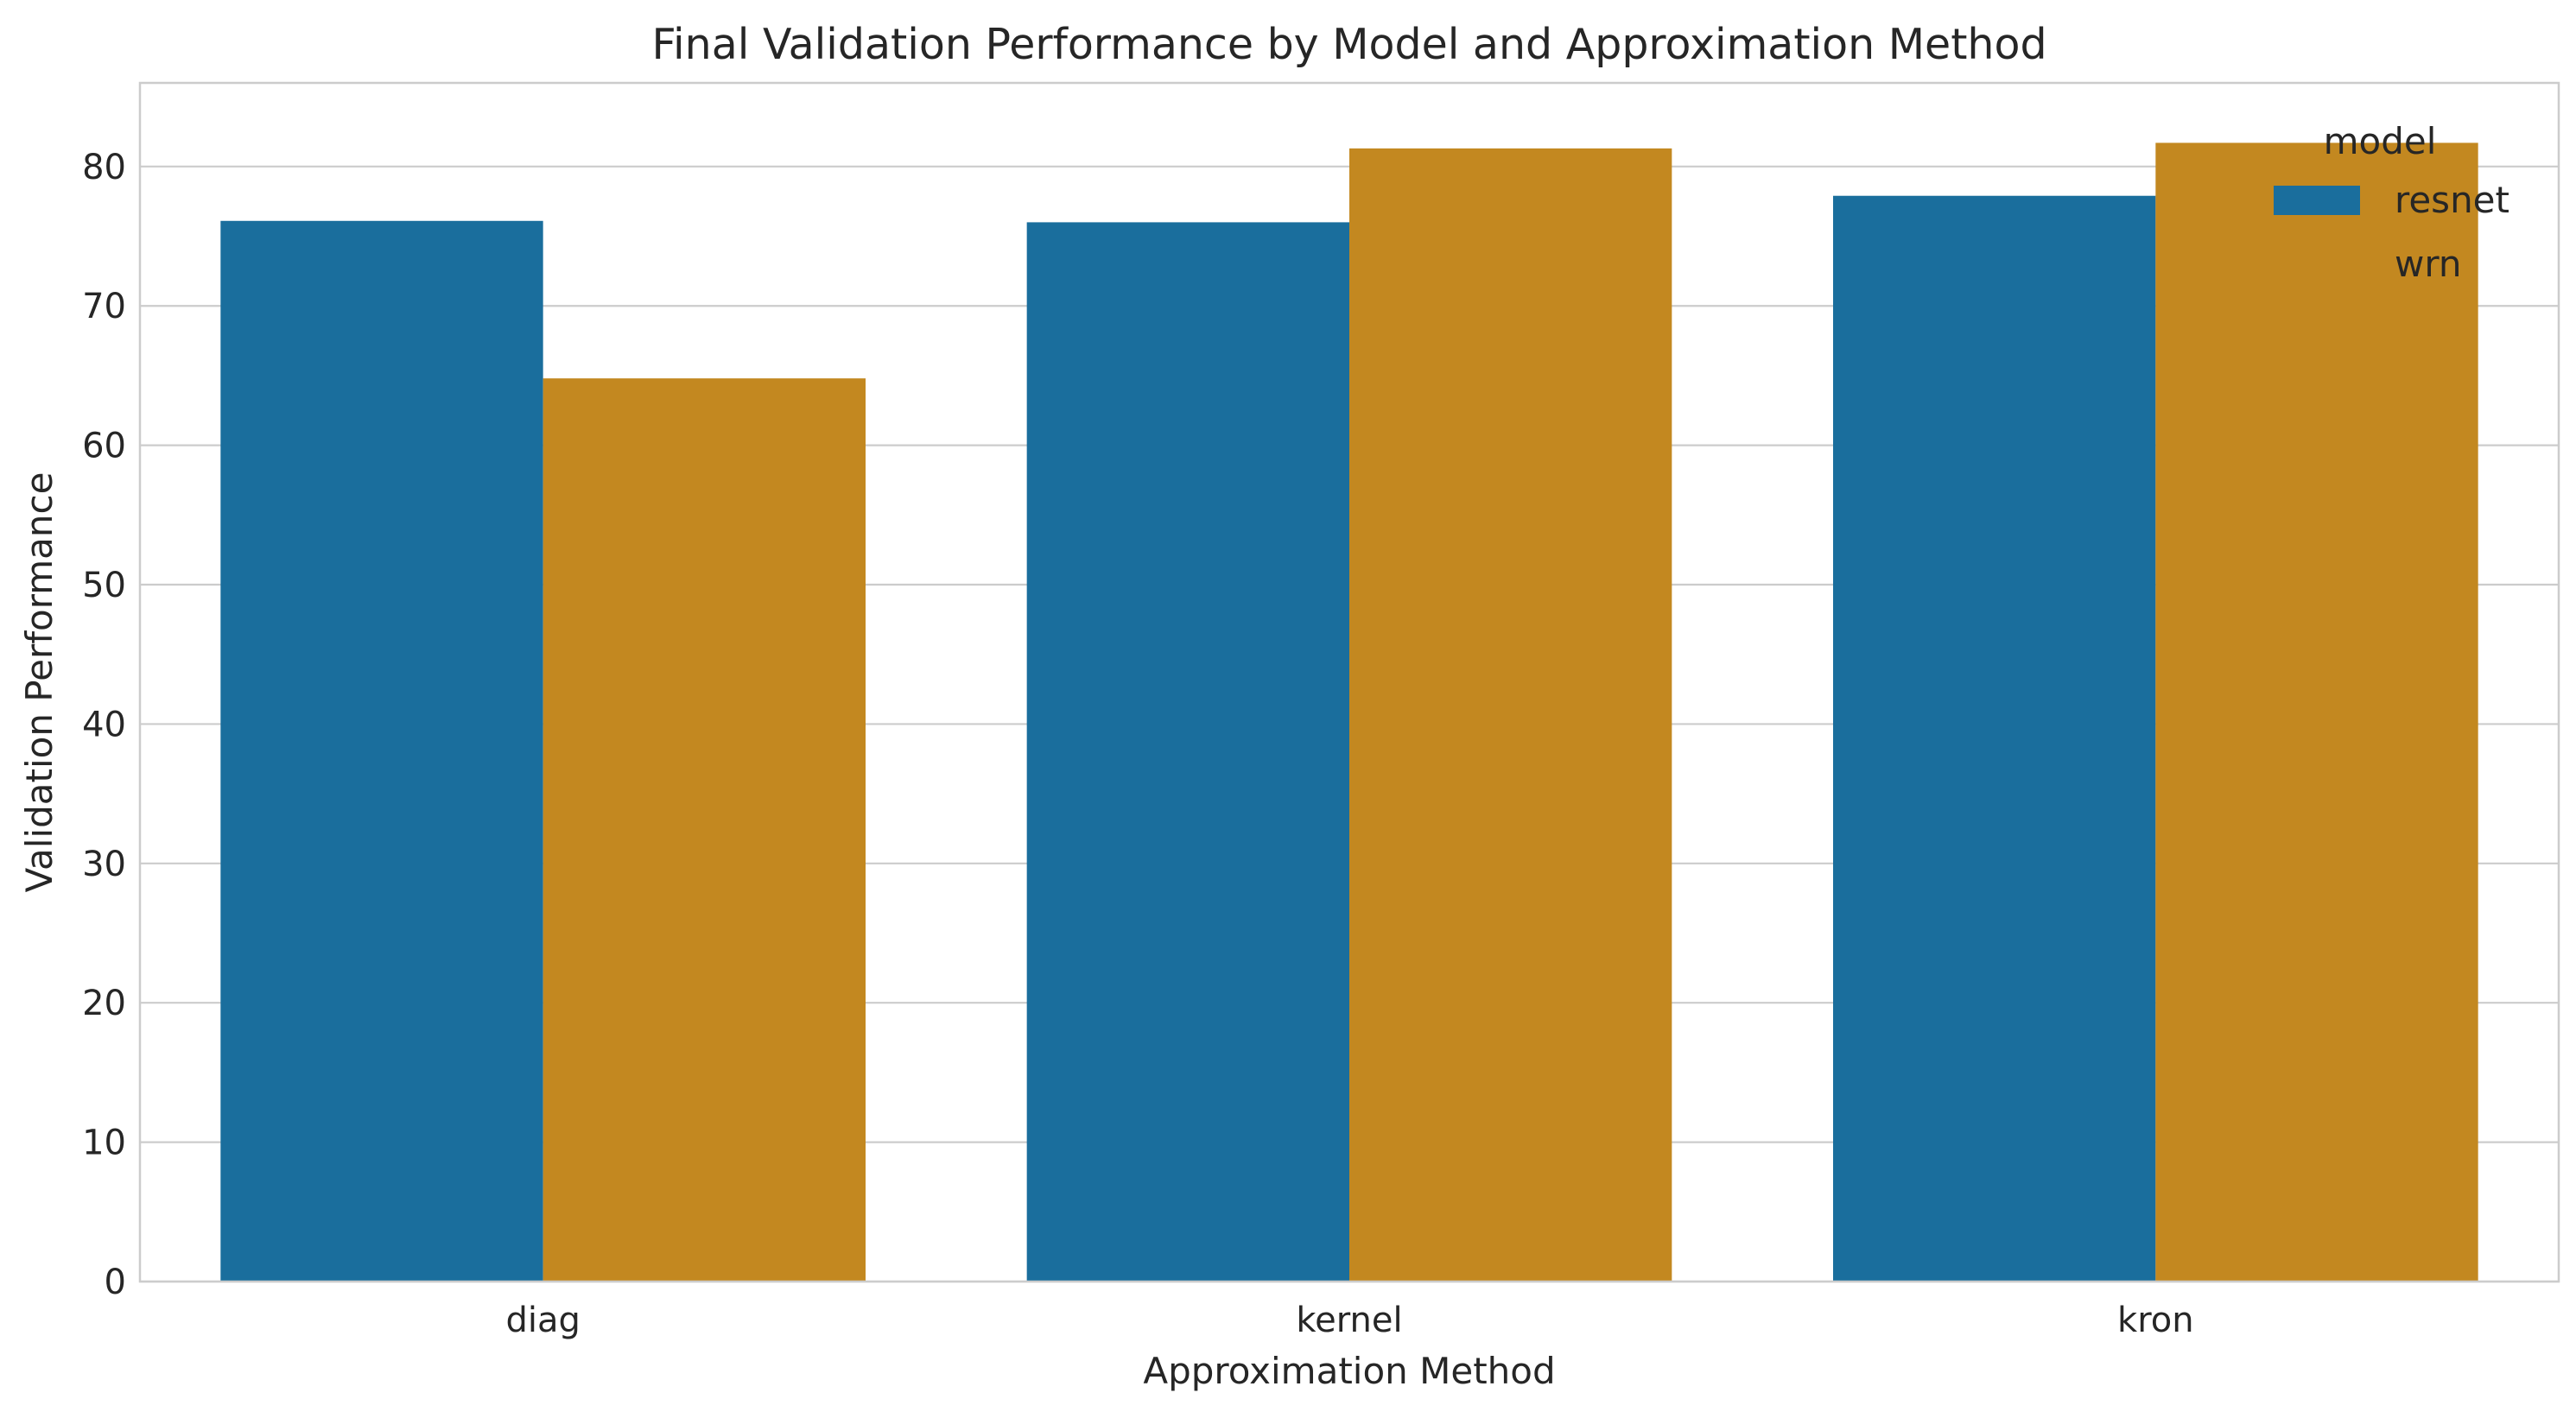 The image size is (2576, 1418). Describe the element at coordinates (1994, 739) in the screenshot. I see `bar-resnet-kron` at that location.